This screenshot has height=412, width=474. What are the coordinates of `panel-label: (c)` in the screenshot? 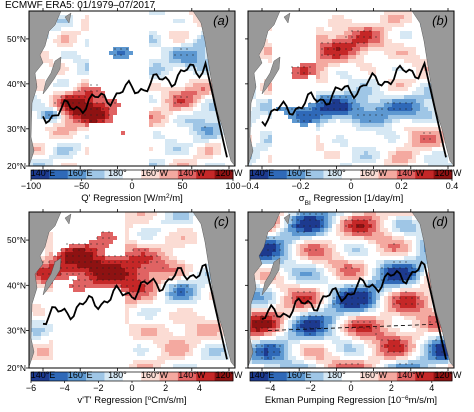 It's located at (221, 221).